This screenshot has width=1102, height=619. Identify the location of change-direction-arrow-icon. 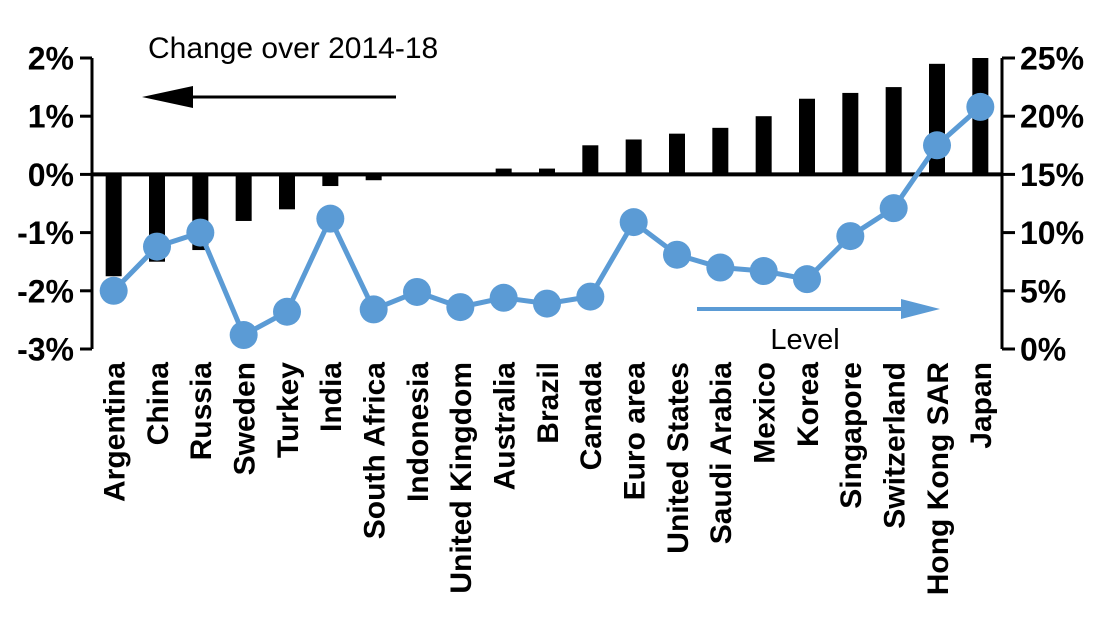
(269, 97).